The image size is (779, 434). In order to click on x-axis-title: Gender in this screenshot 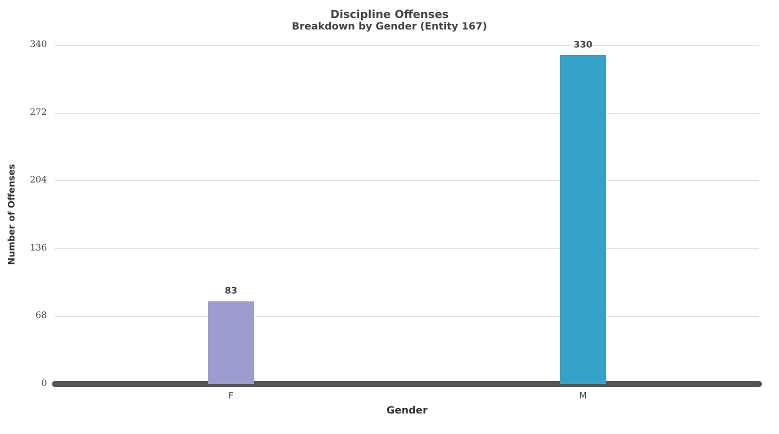, I will do `click(407, 411)`.